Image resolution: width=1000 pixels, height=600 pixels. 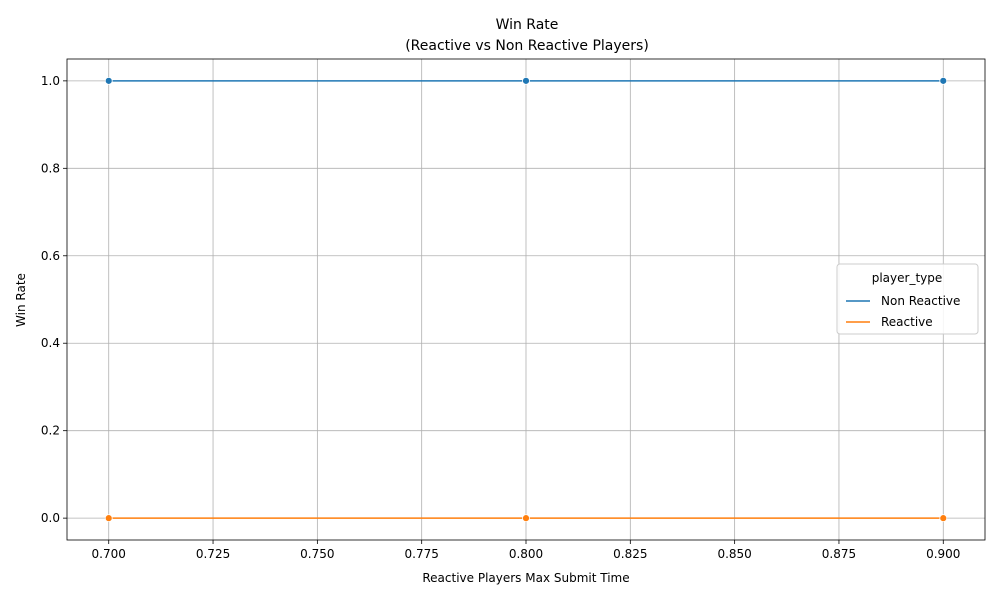 I want to click on x-tick-label: 0.775, so click(x=422, y=554).